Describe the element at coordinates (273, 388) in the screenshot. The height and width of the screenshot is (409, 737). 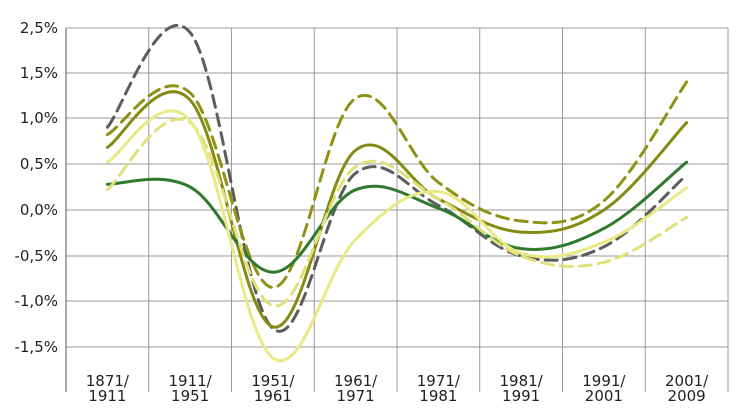
I see `x-tick-label: 1951/1961` at that location.